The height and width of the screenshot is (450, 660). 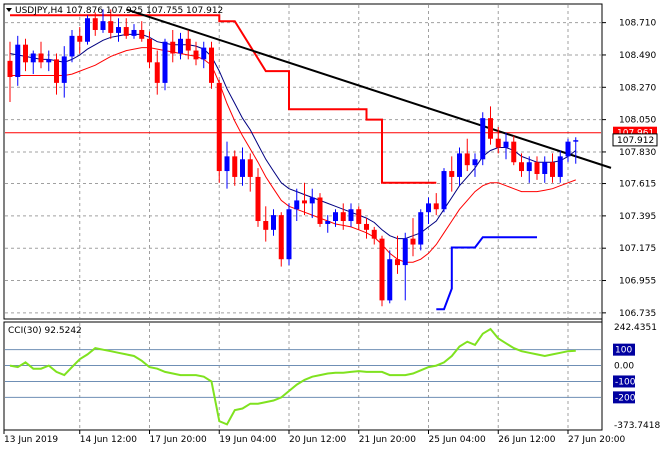 What do you see at coordinates (624, 367) in the screenshot?
I see `cci-level-label: 0.00` at bounding box center [624, 367].